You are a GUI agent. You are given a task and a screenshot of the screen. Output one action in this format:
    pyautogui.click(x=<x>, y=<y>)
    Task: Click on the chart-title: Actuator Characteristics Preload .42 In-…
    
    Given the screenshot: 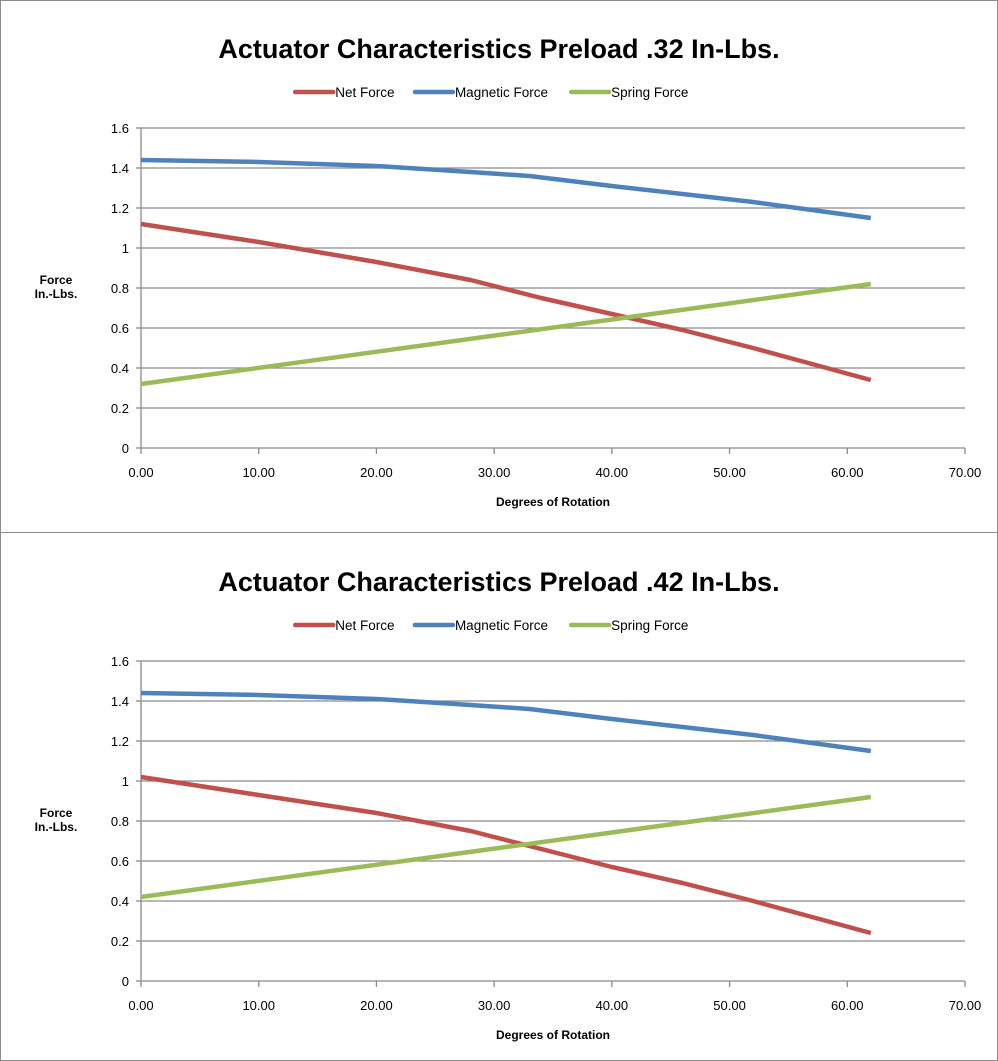 What is the action you would take?
    pyautogui.click(x=498, y=582)
    